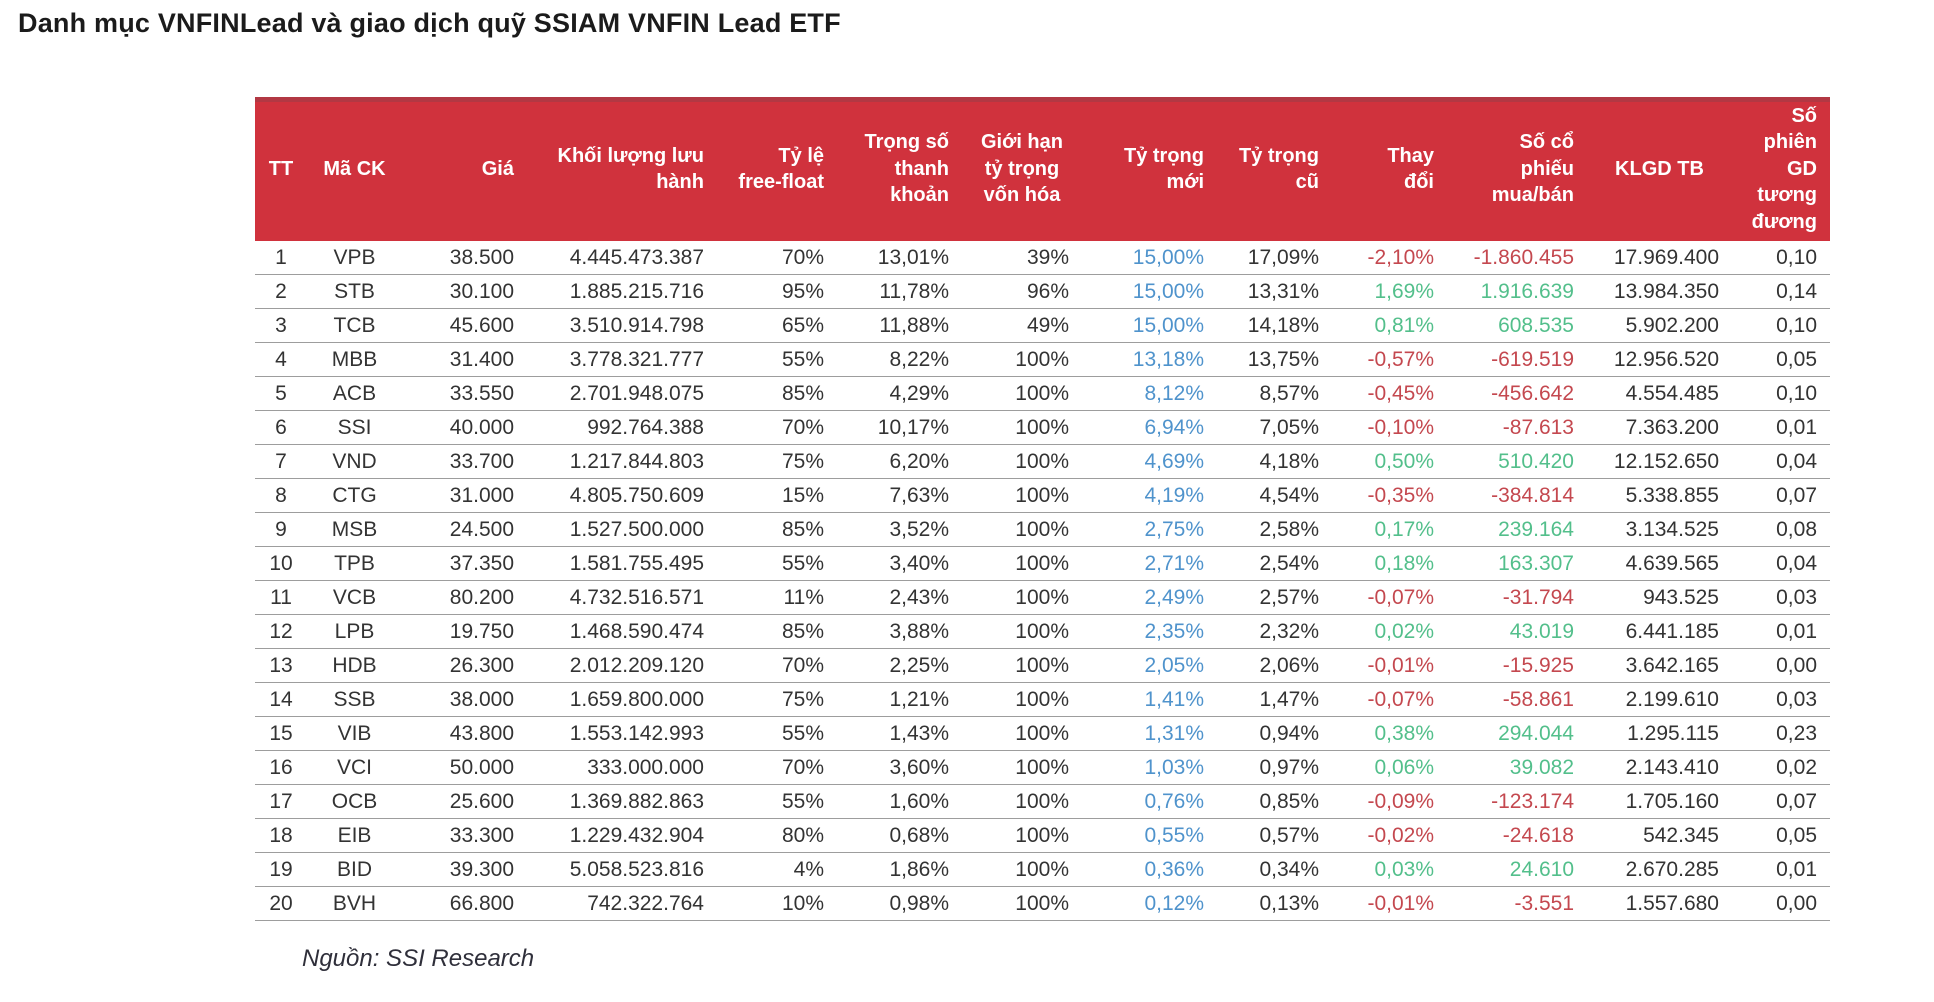  Describe the element at coordinates (1659, 258) in the screenshot. I see `table-cell: 17.969.400` at that location.